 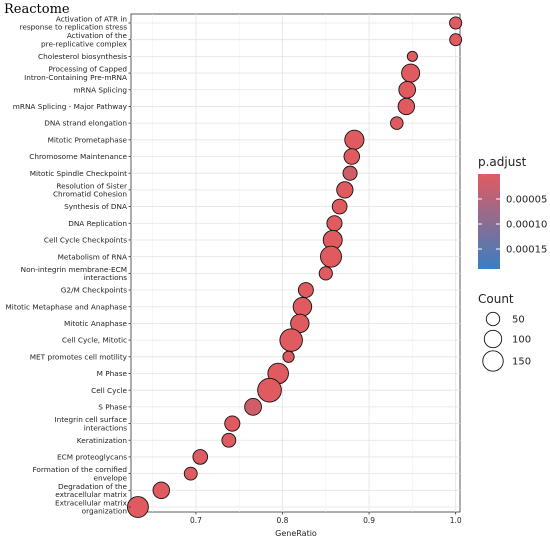 What do you see at coordinates (85, 123) in the screenshot?
I see `y-tick-label: DNA strand elongation` at bounding box center [85, 123].